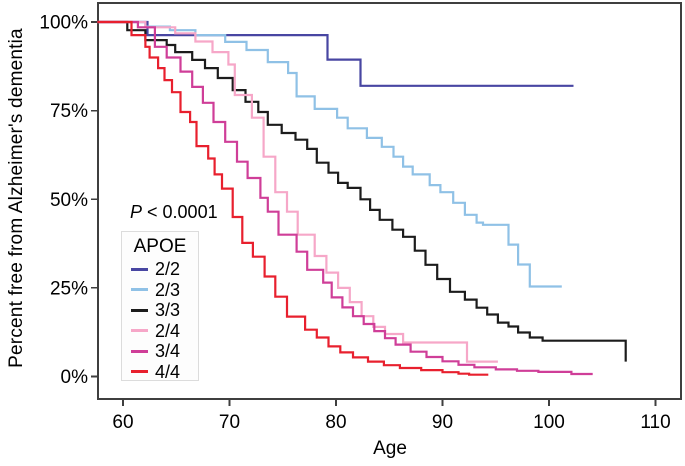 The width and height of the screenshot is (685, 466). I want to click on legend-item-2-3: 2/3, so click(160, 290).